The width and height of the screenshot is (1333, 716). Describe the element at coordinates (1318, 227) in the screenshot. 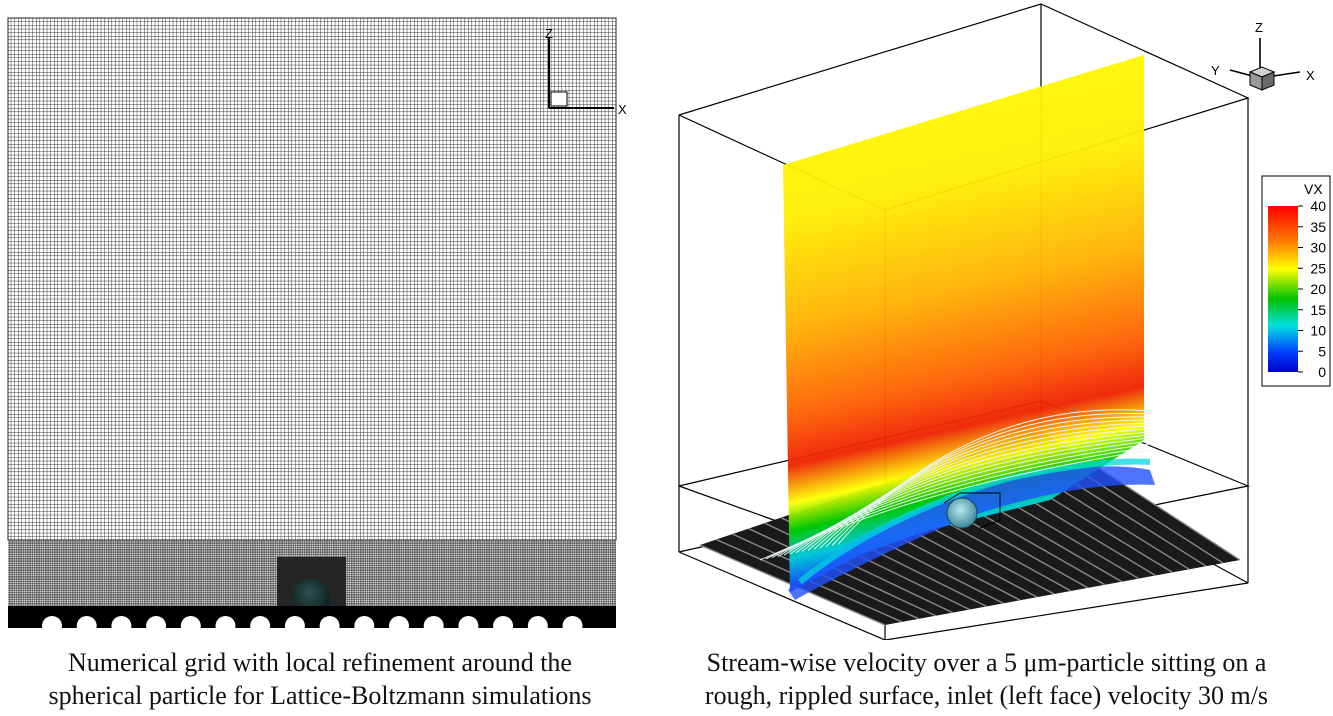

I see `legend-tick-label: 35` at that location.